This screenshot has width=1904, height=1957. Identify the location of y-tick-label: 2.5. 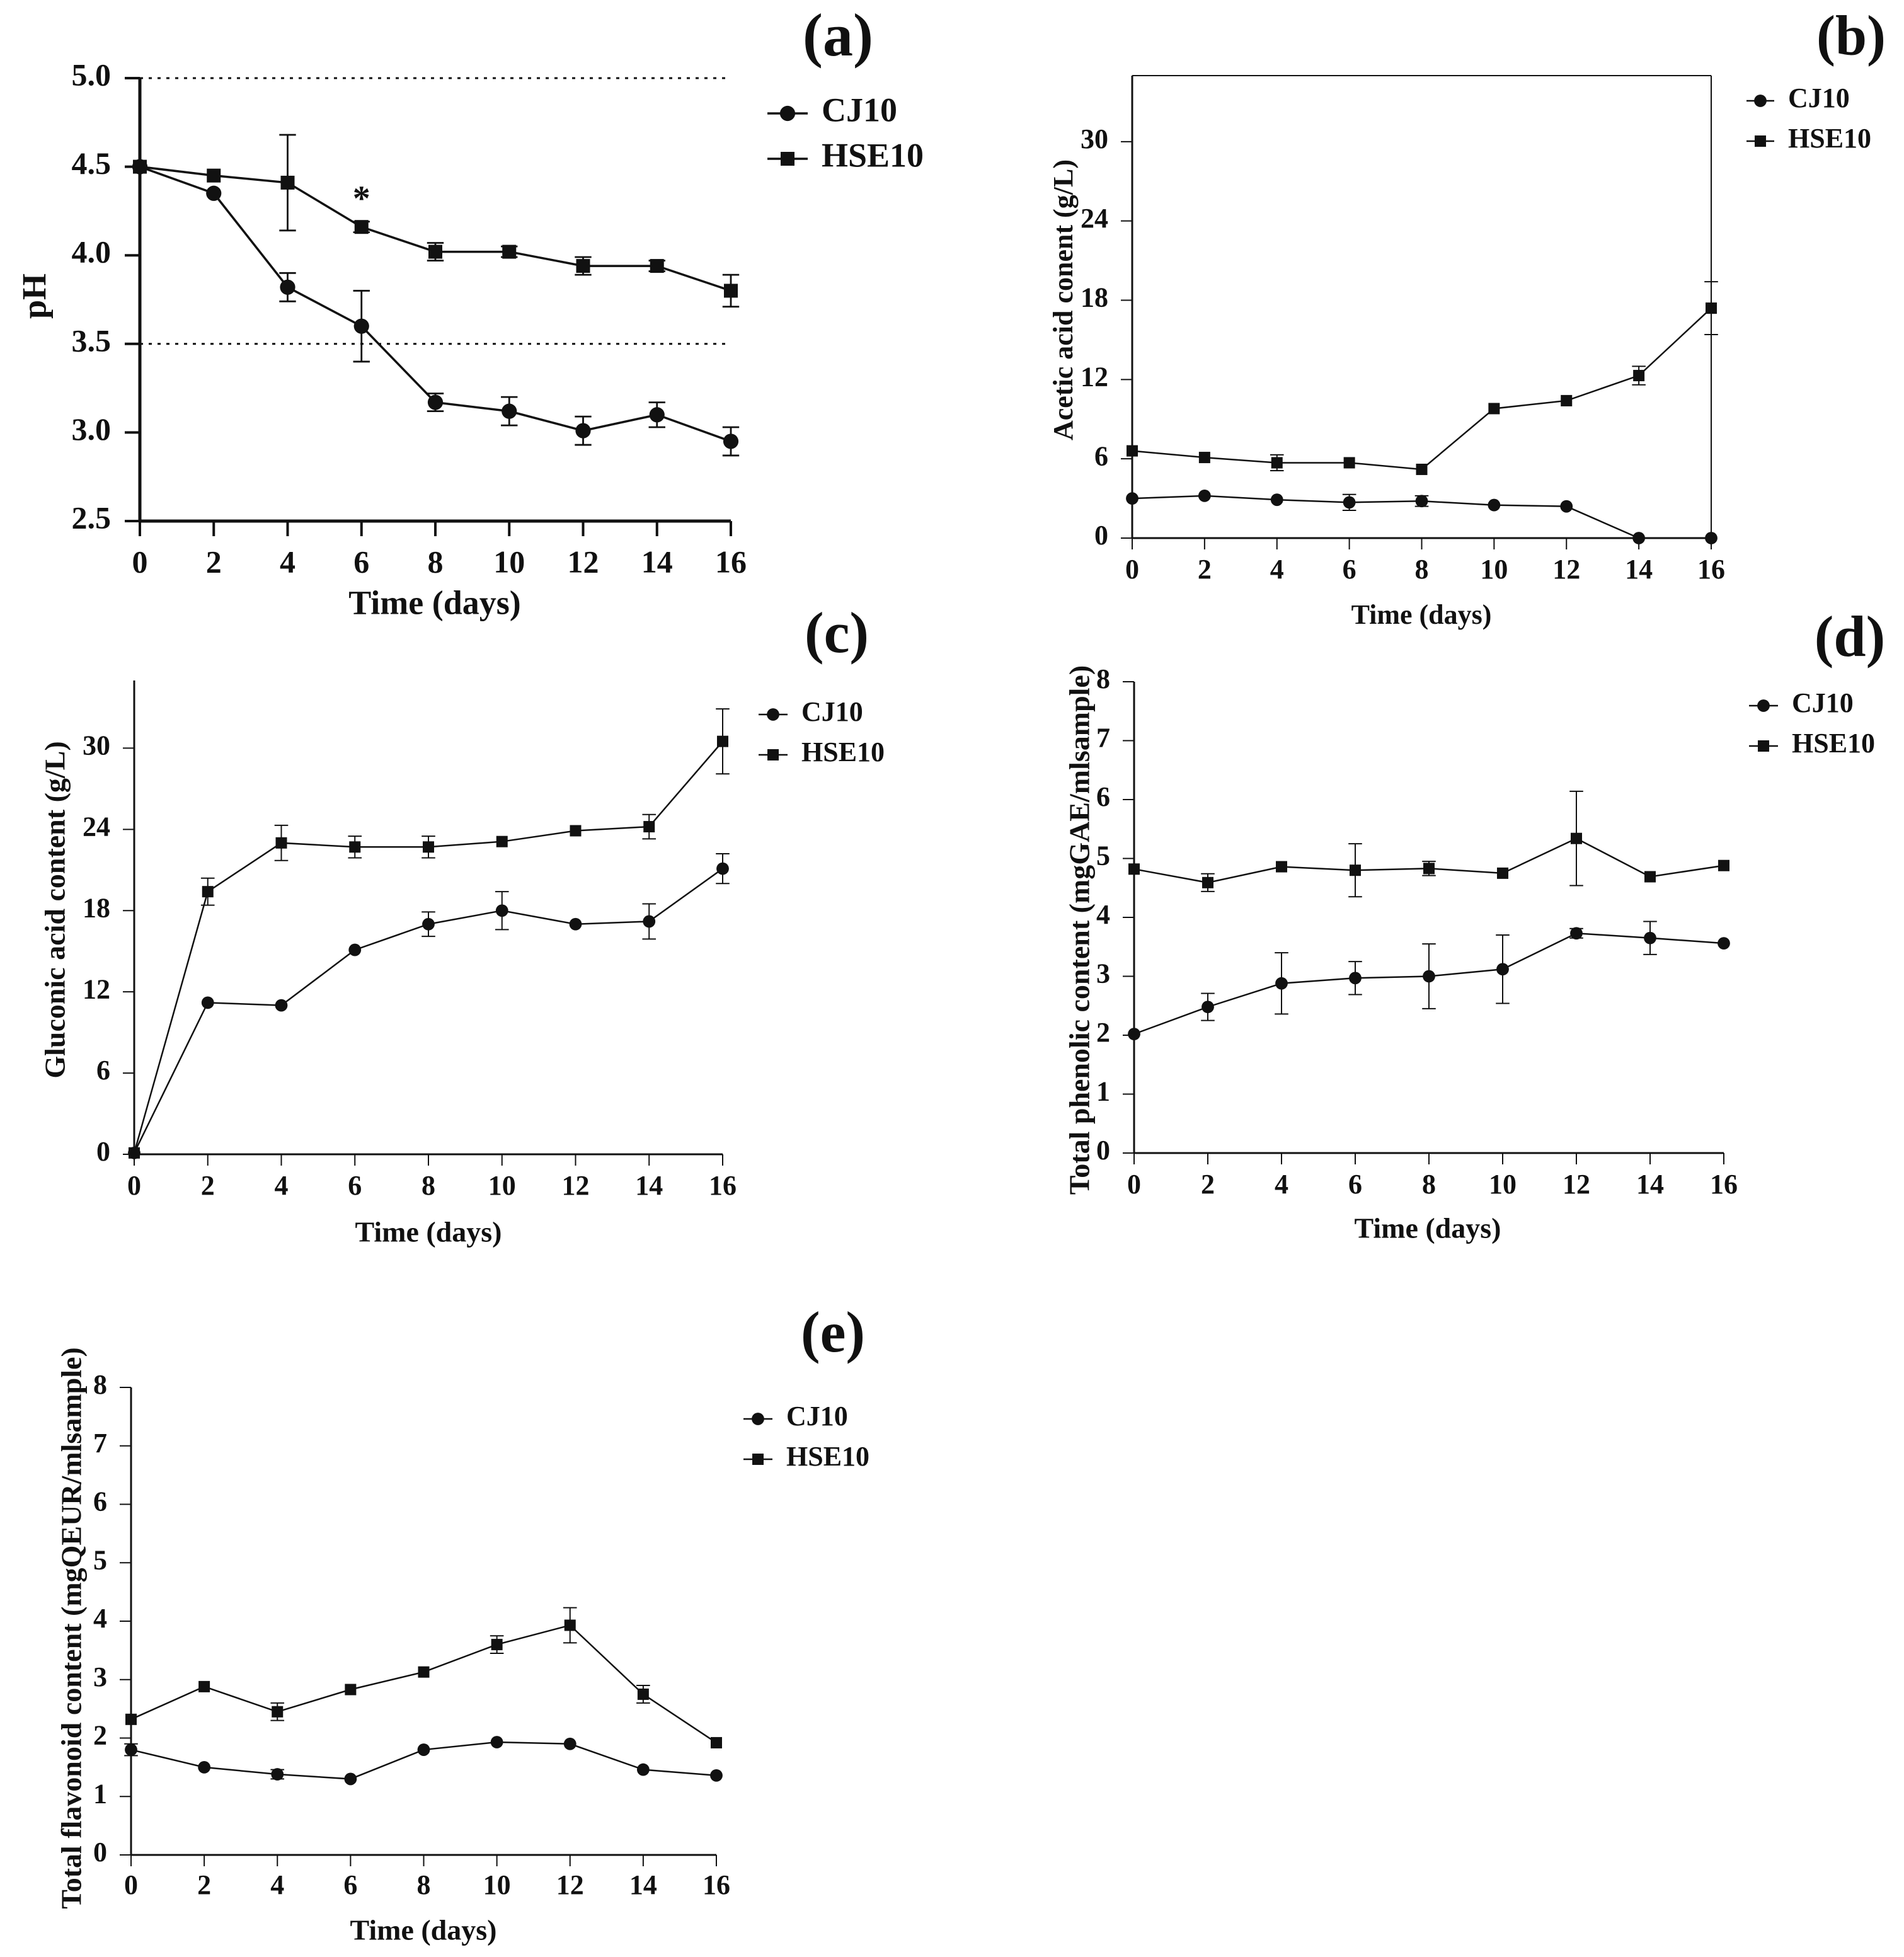
(92, 517).